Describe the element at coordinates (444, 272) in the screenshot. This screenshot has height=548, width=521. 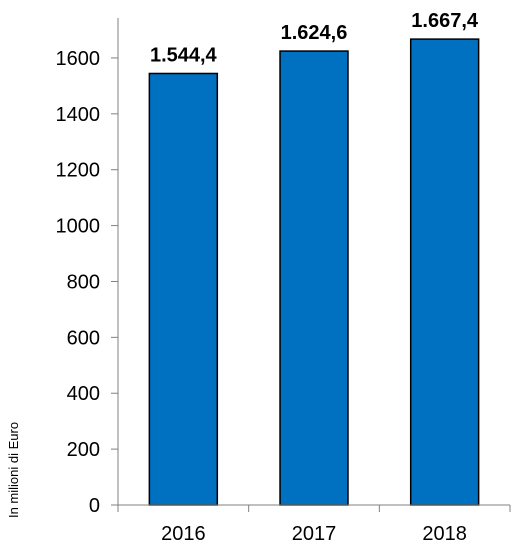
I see `bar-2018` at that location.